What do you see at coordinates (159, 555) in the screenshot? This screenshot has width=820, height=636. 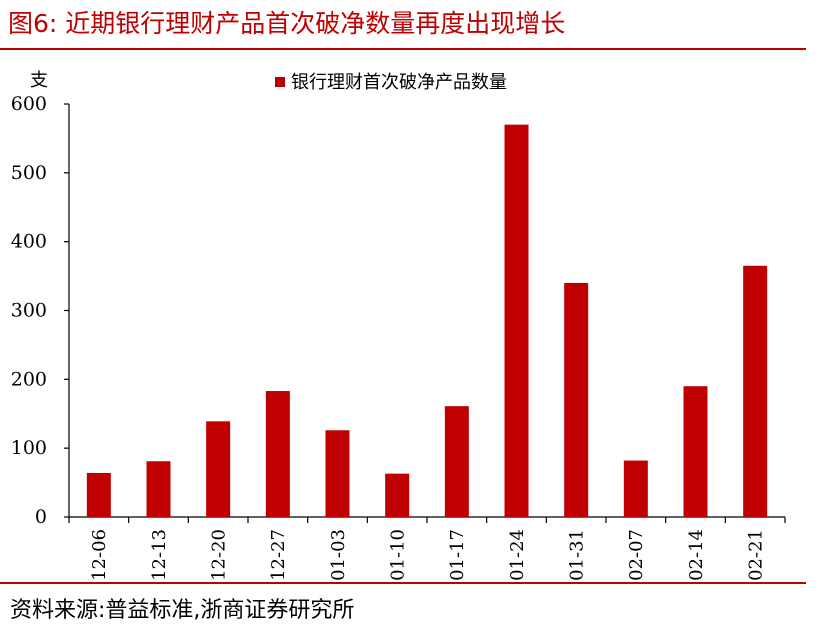 I see `x-tick-label: 12-13` at bounding box center [159, 555].